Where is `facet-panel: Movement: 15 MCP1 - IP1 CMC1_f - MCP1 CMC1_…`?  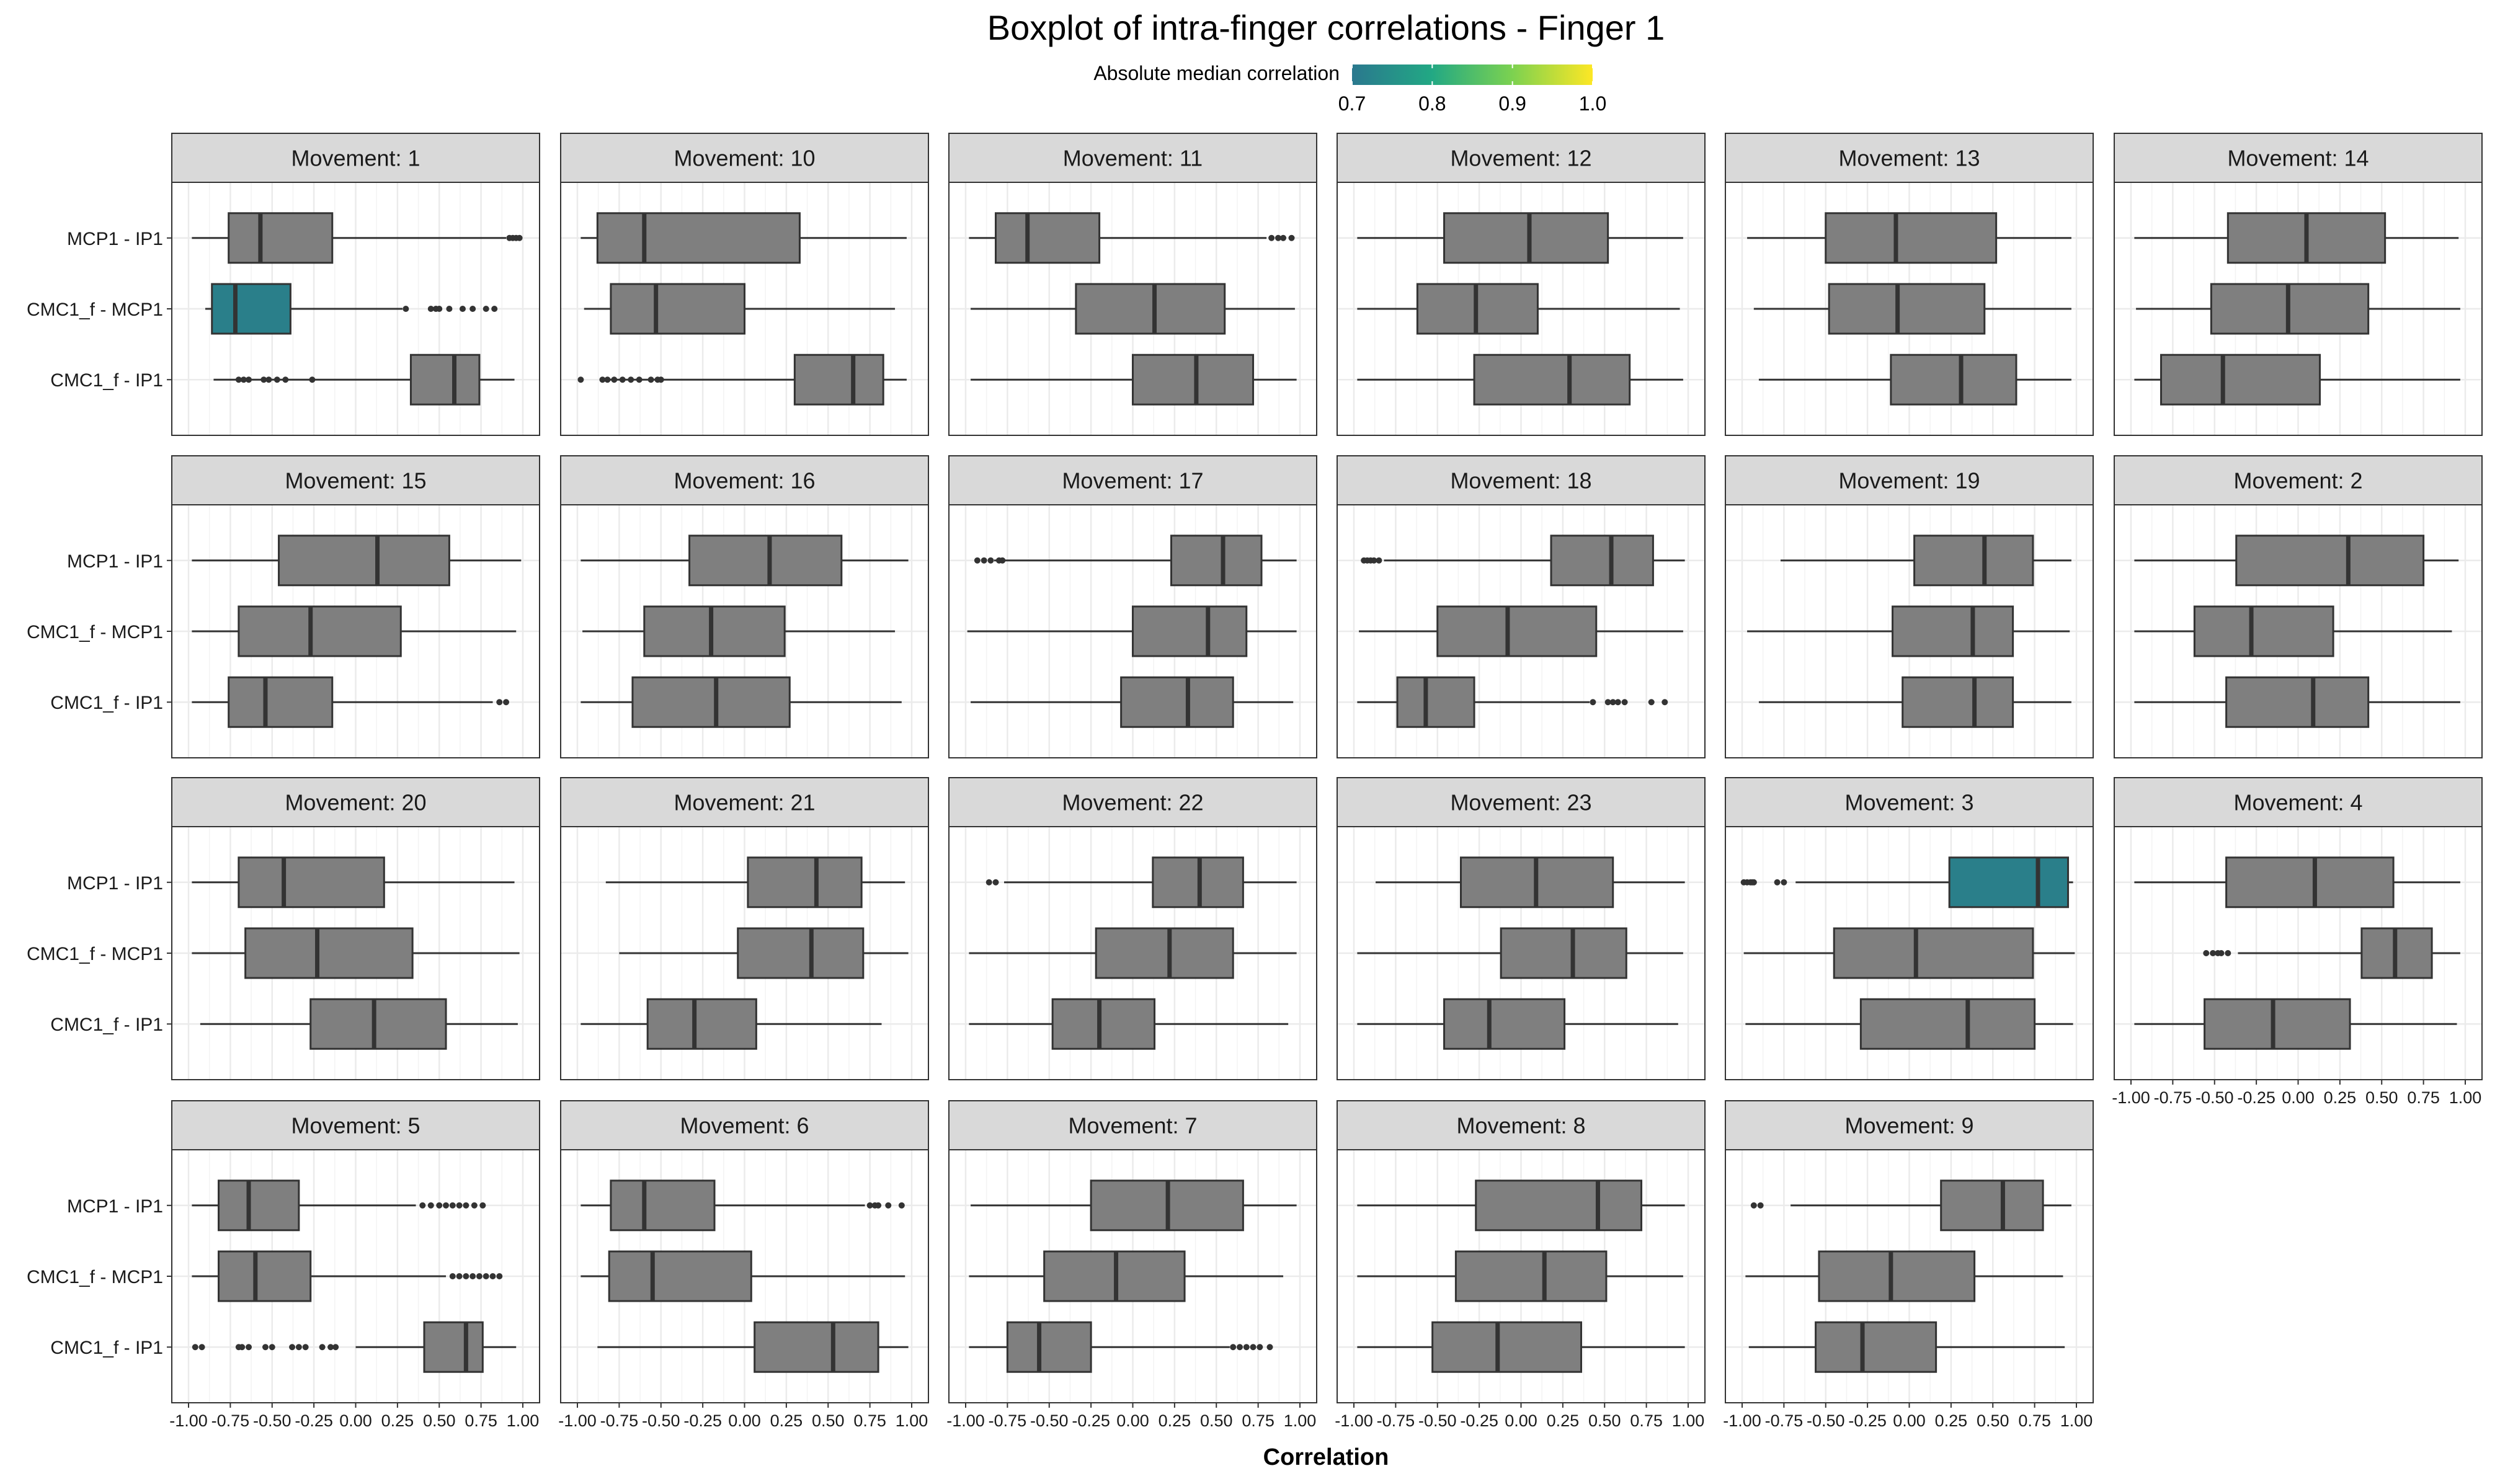
facet-panel: Movement: 15 MCP1 - IP1 CMC1_f - MCP1 CMC1_… is located at coordinates (283, 606).